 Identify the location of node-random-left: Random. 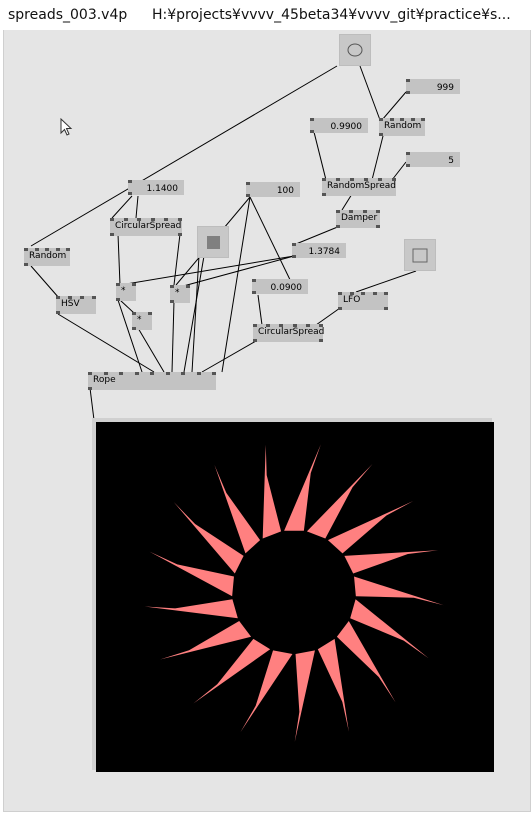
(47, 257).